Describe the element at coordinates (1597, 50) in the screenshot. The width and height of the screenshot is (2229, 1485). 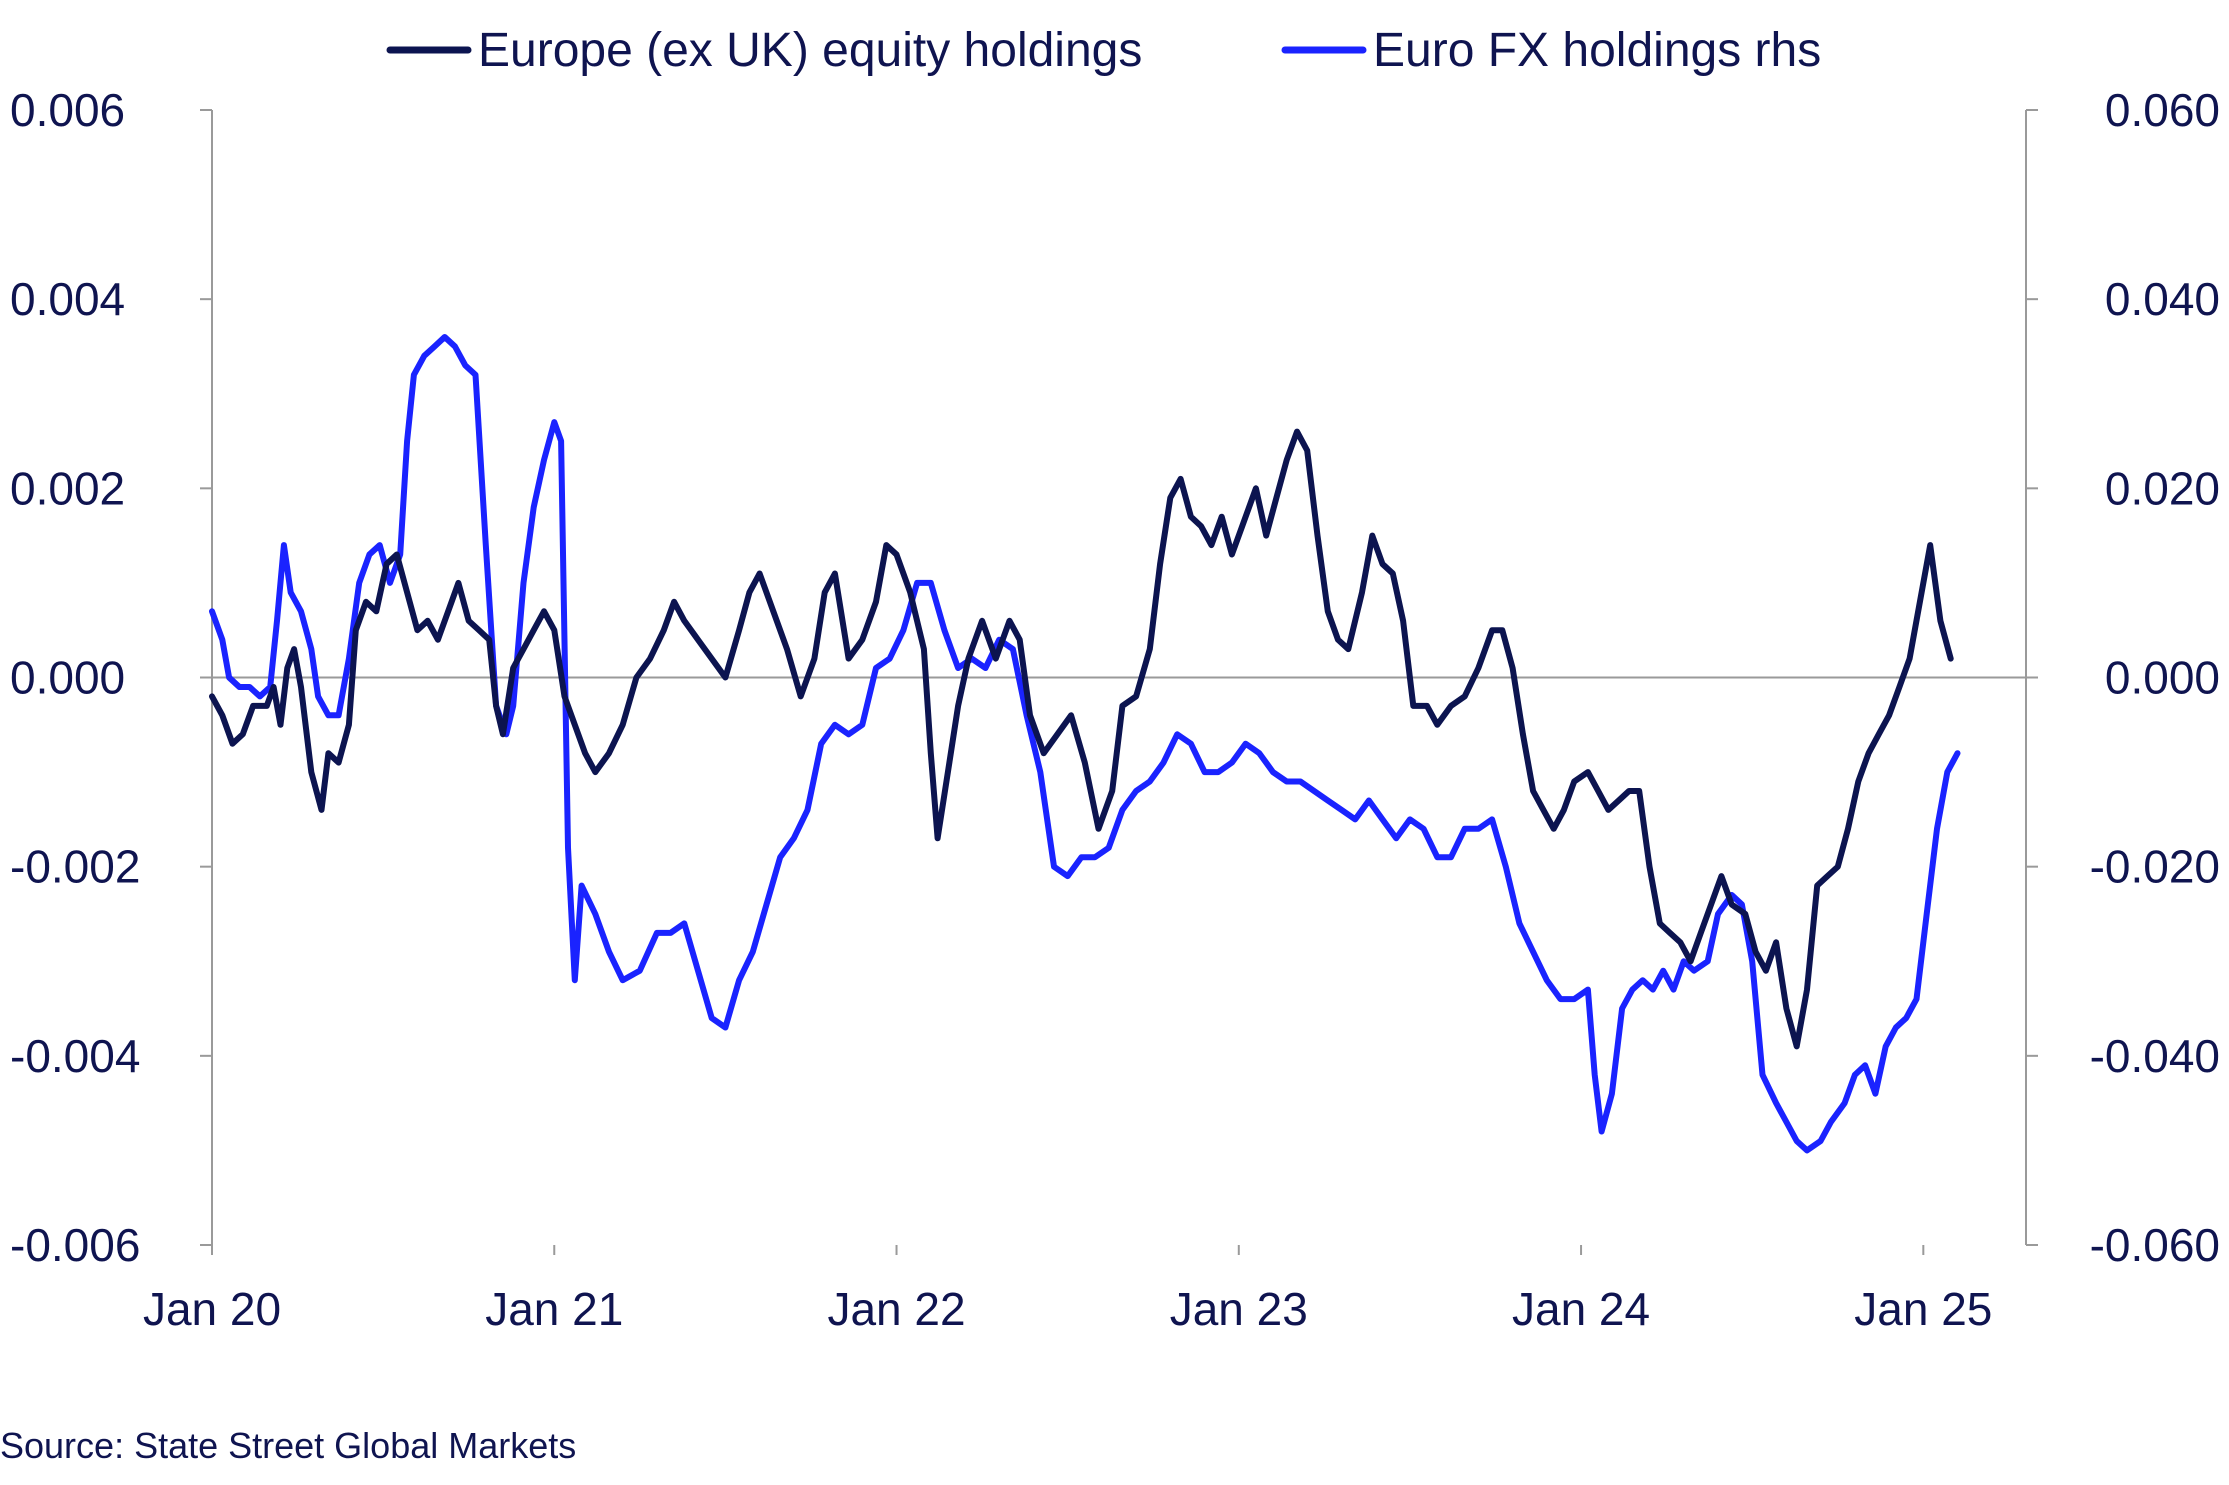
I see `legend-label-fx: Euro FX holdings rhs` at that location.